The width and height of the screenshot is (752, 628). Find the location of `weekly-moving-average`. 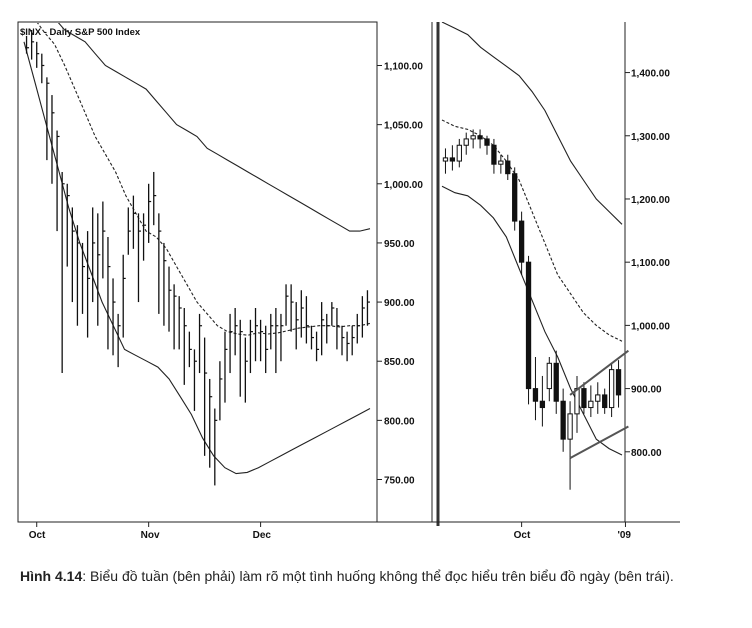

weekly-moving-average is located at coordinates (532, 230).